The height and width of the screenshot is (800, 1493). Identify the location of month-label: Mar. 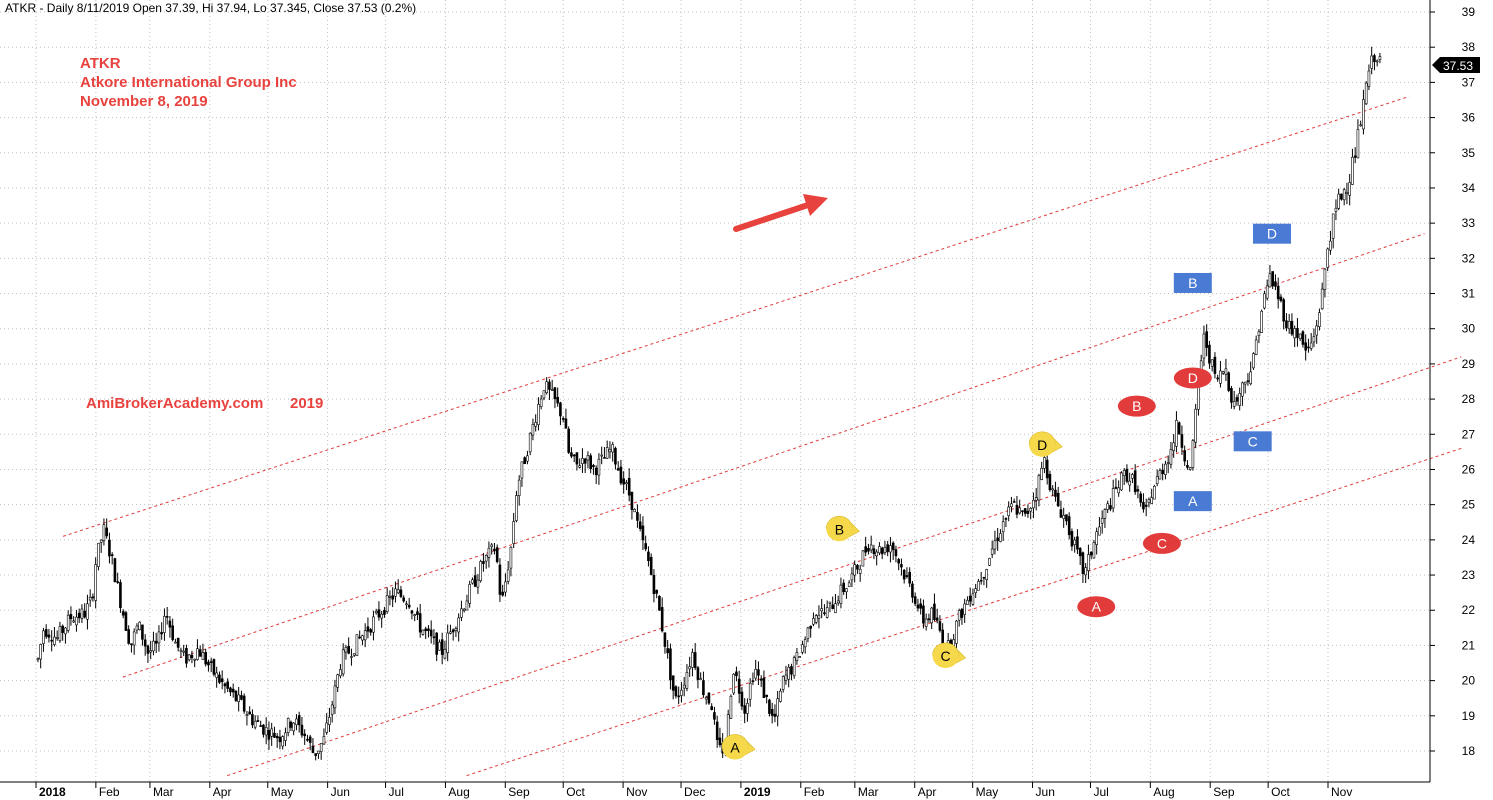
(163, 792).